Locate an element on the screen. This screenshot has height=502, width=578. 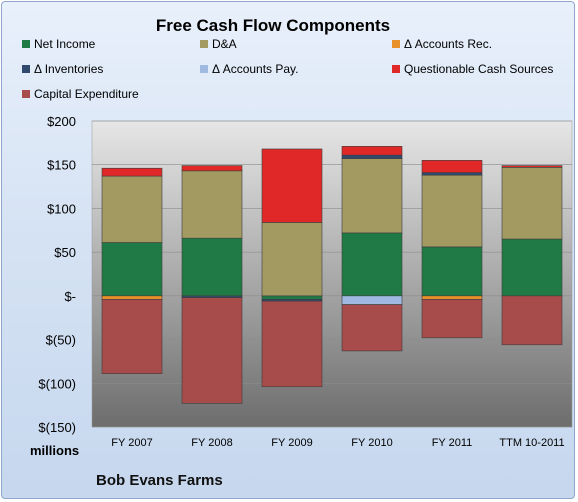
y-axis: $200 $150 $100 $50 $- $(50) $(100) $(150) is located at coordinates (57, 274).